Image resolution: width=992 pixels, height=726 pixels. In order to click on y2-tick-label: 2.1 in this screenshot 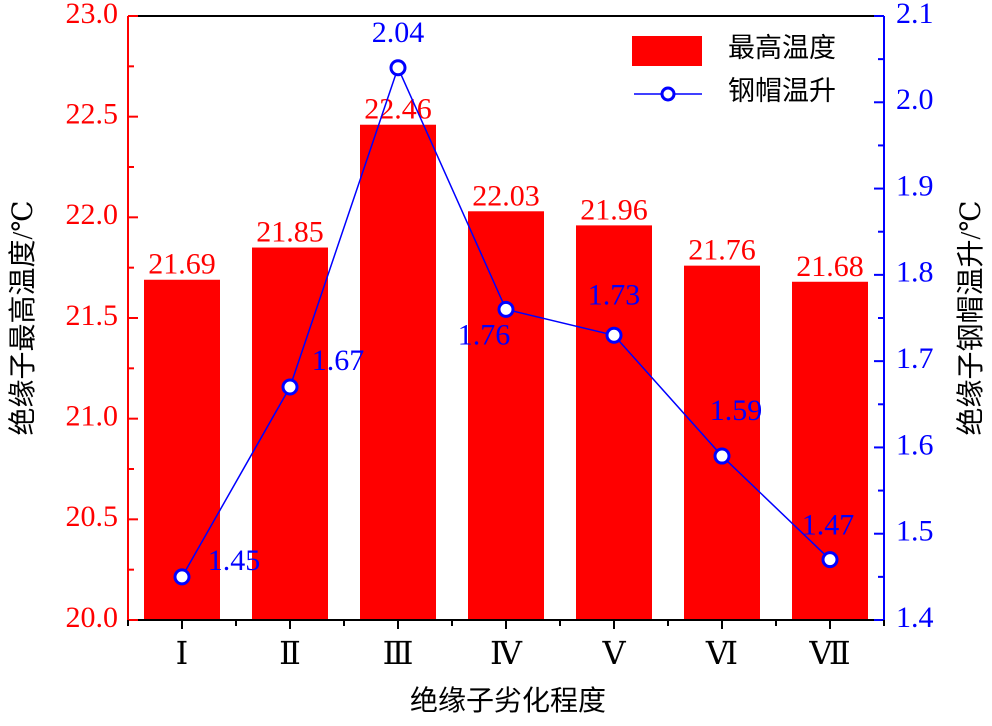, I will do `click(915, 15)`.